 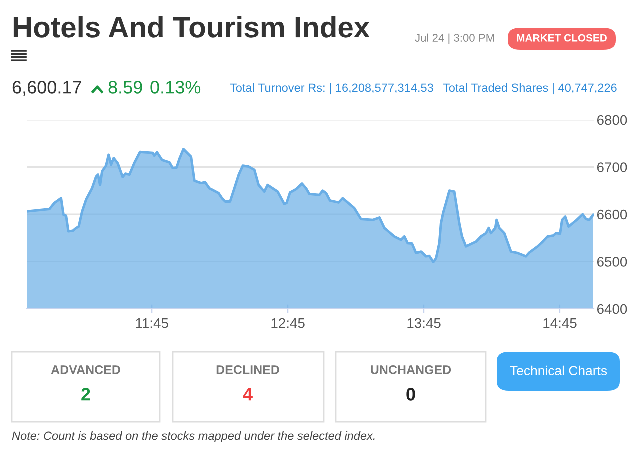 I want to click on text: 4, so click(x=248, y=394).